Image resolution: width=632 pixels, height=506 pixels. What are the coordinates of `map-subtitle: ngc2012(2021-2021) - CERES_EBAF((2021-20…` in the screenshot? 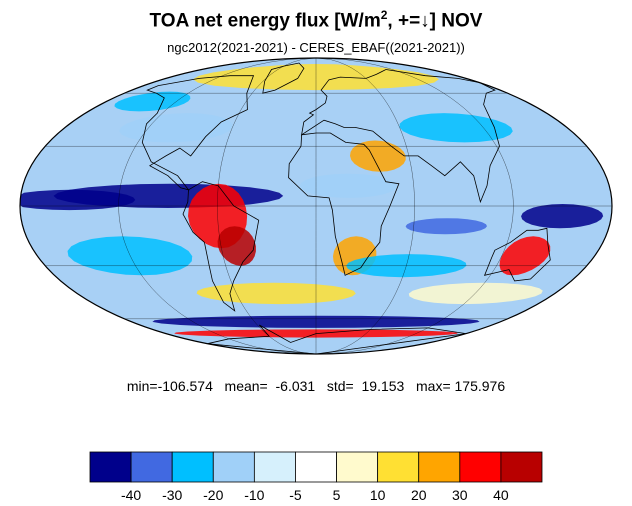 It's located at (316, 47).